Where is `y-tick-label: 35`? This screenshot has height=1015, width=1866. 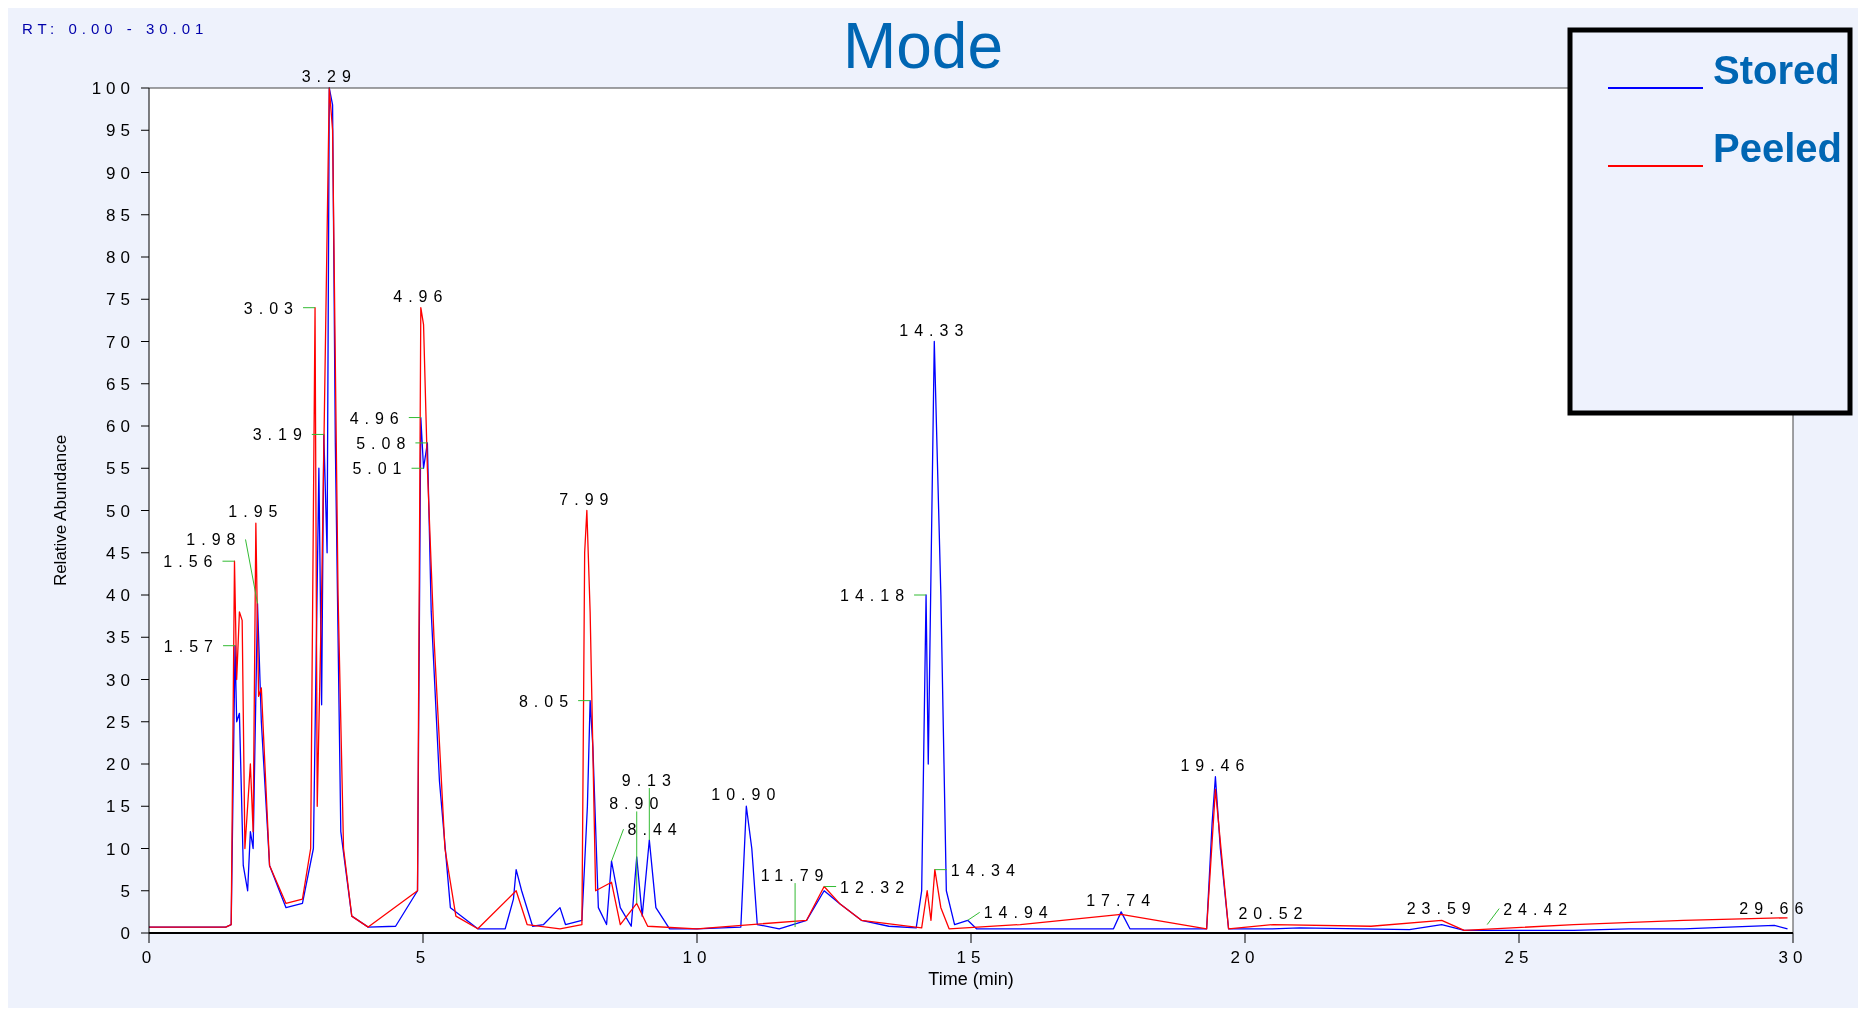 y-tick-label: 35 is located at coordinates (120, 638).